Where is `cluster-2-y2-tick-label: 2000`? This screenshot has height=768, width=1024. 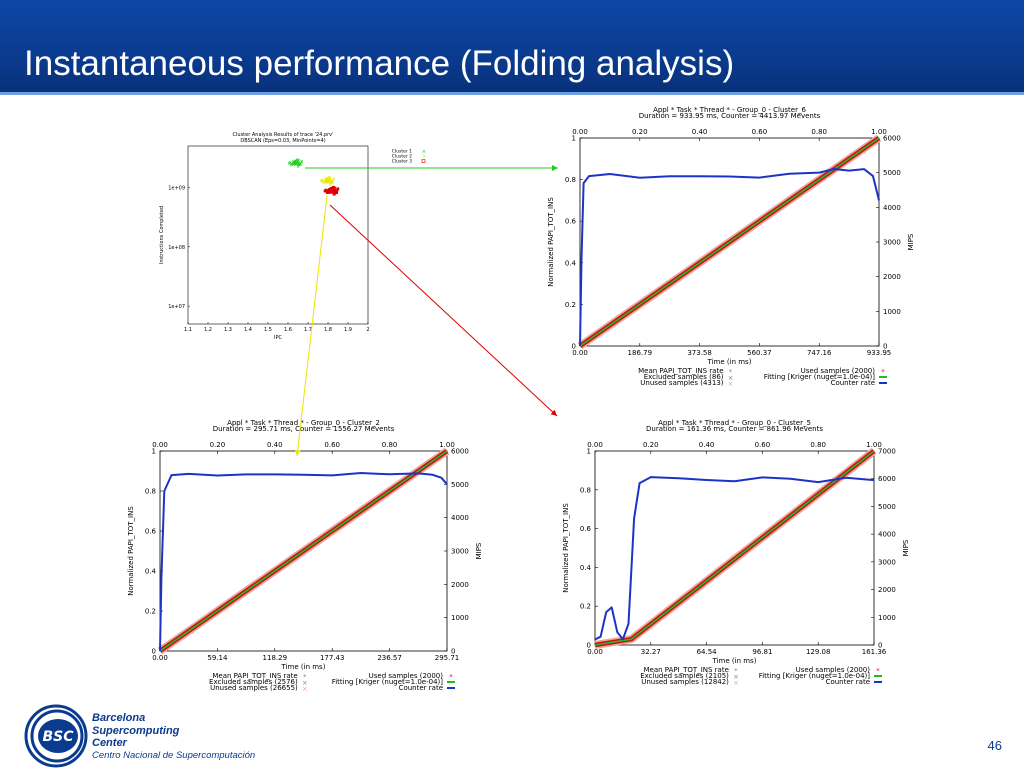
cluster-2-y2-tick-label: 2000 is located at coordinates (460, 585).